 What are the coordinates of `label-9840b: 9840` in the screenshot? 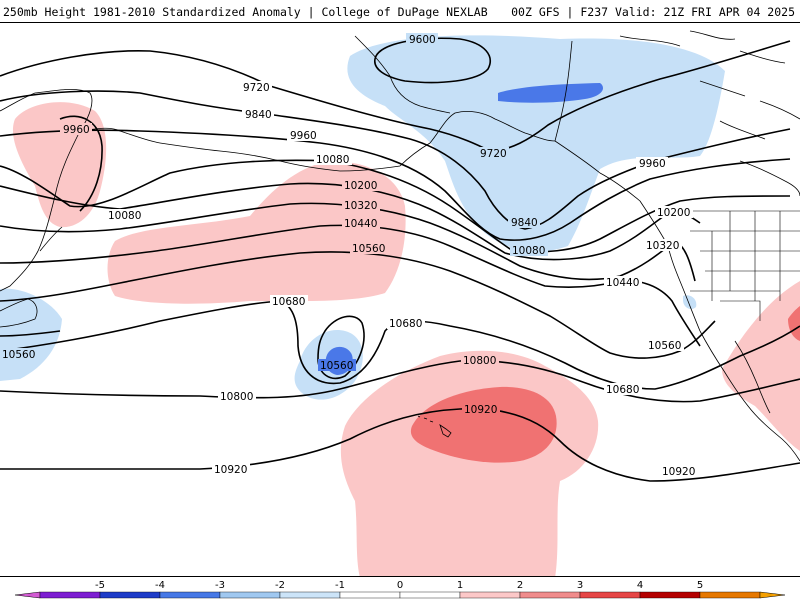 It's located at (524, 222).